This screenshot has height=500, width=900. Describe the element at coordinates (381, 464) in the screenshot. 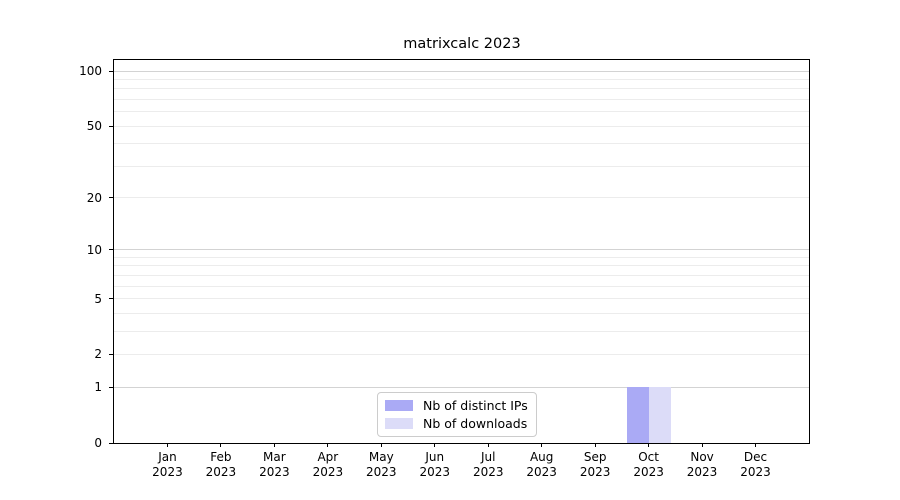

I see `x-tick-label: May 2023` at that location.